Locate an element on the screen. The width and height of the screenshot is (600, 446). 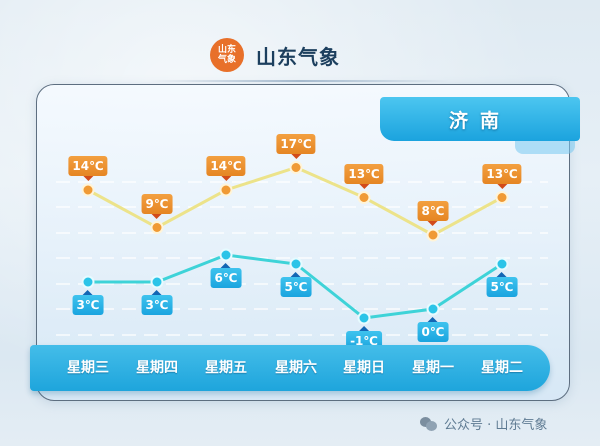
low-temp-label: 6℃ is located at coordinates (226, 275).